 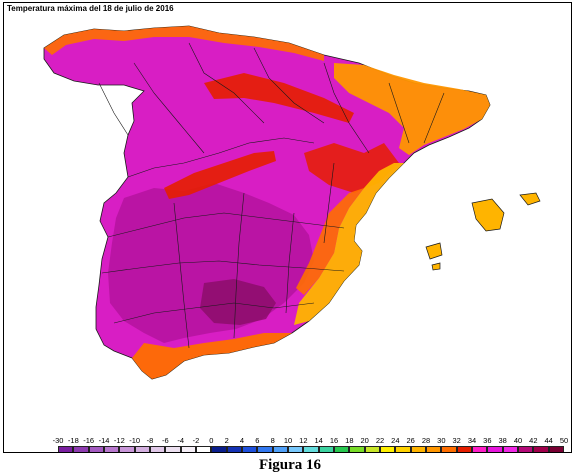 I want to click on ibiza-island, so click(x=434, y=251).